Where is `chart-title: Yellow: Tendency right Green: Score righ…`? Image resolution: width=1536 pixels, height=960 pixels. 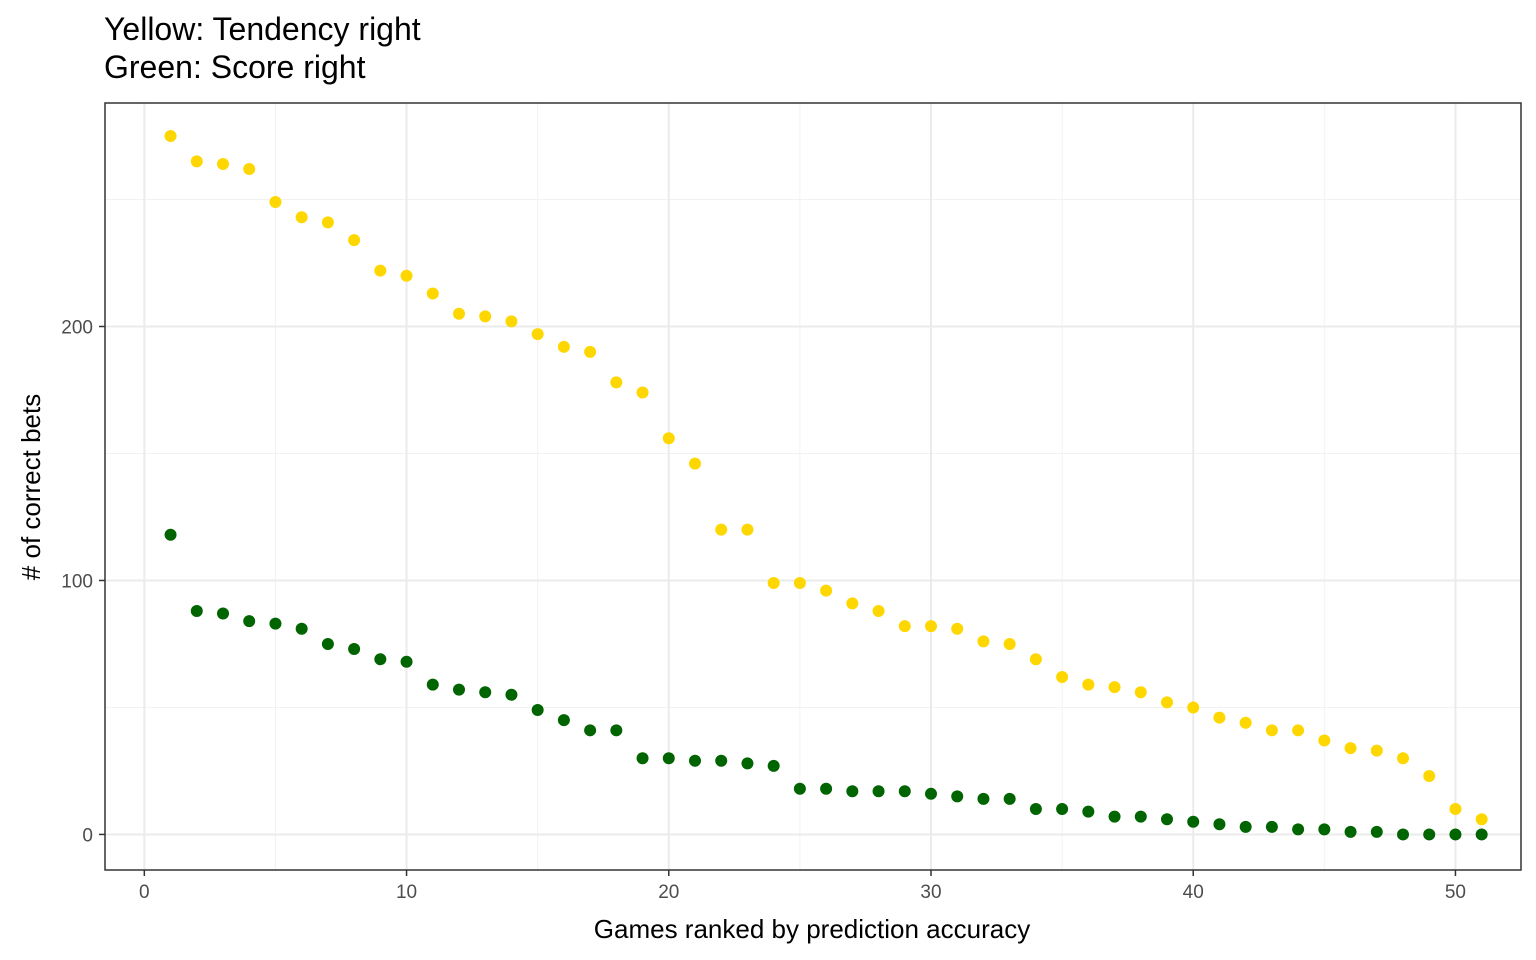 chart-title: Yellow: Tendency right Green: Score righ… is located at coordinates (262, 48).